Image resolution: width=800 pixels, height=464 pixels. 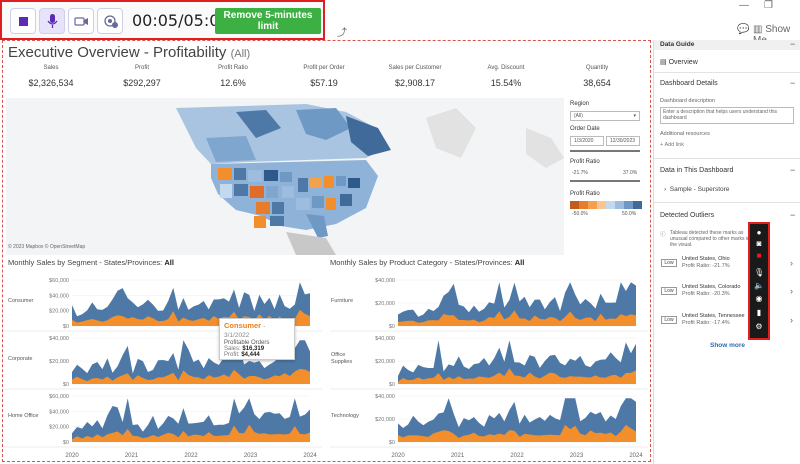 What do you see at coordinates (23, 416) in the screenshot?
I see `segment-label-home-office: Home Office` at bounding box center [23, 416].